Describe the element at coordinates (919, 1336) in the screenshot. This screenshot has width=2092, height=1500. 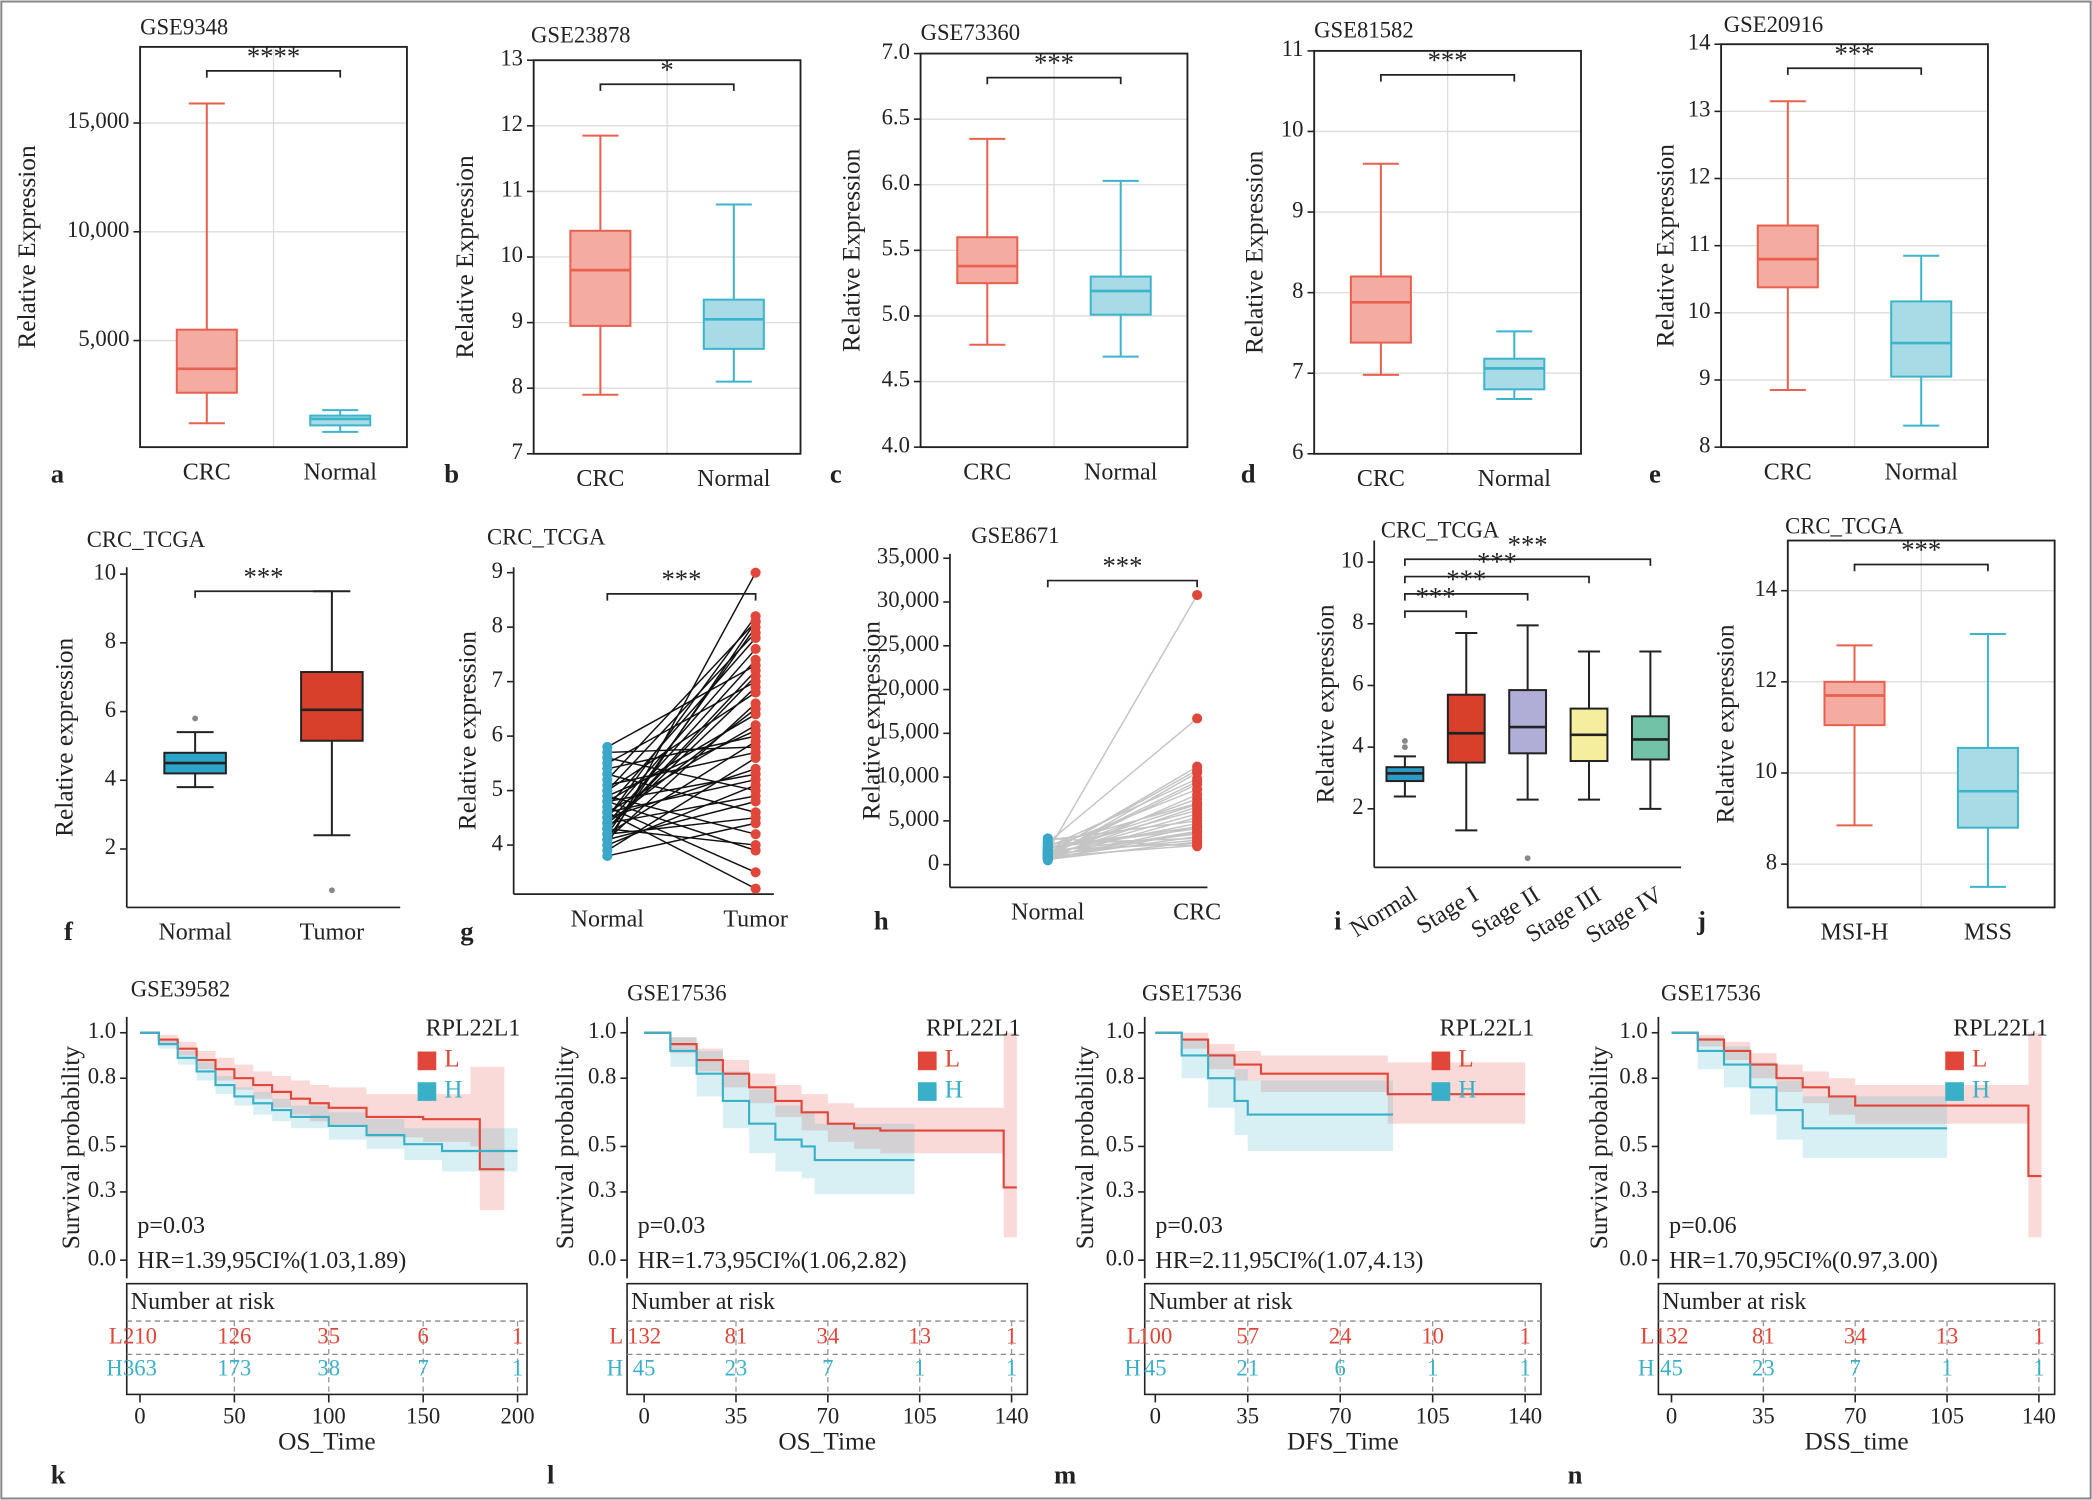
I see `risk-count: 13` at that location.